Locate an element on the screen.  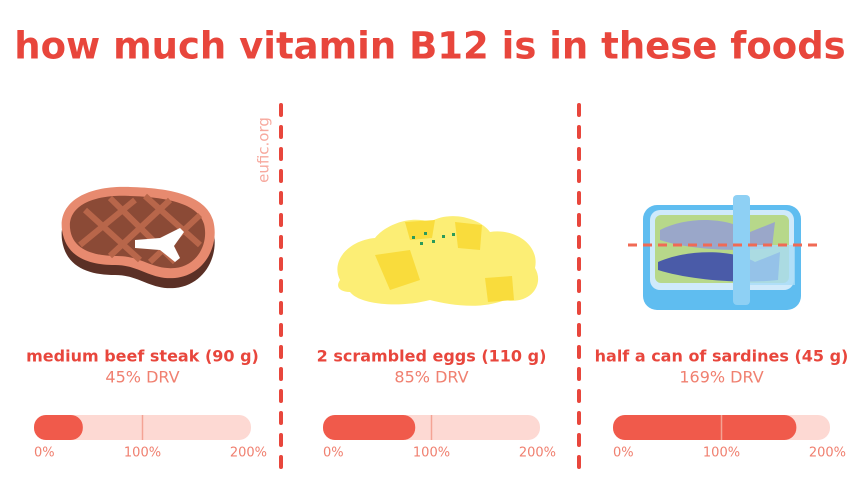
title: how much vitamin B12 is in these foods is located at coordinates (429, 46).